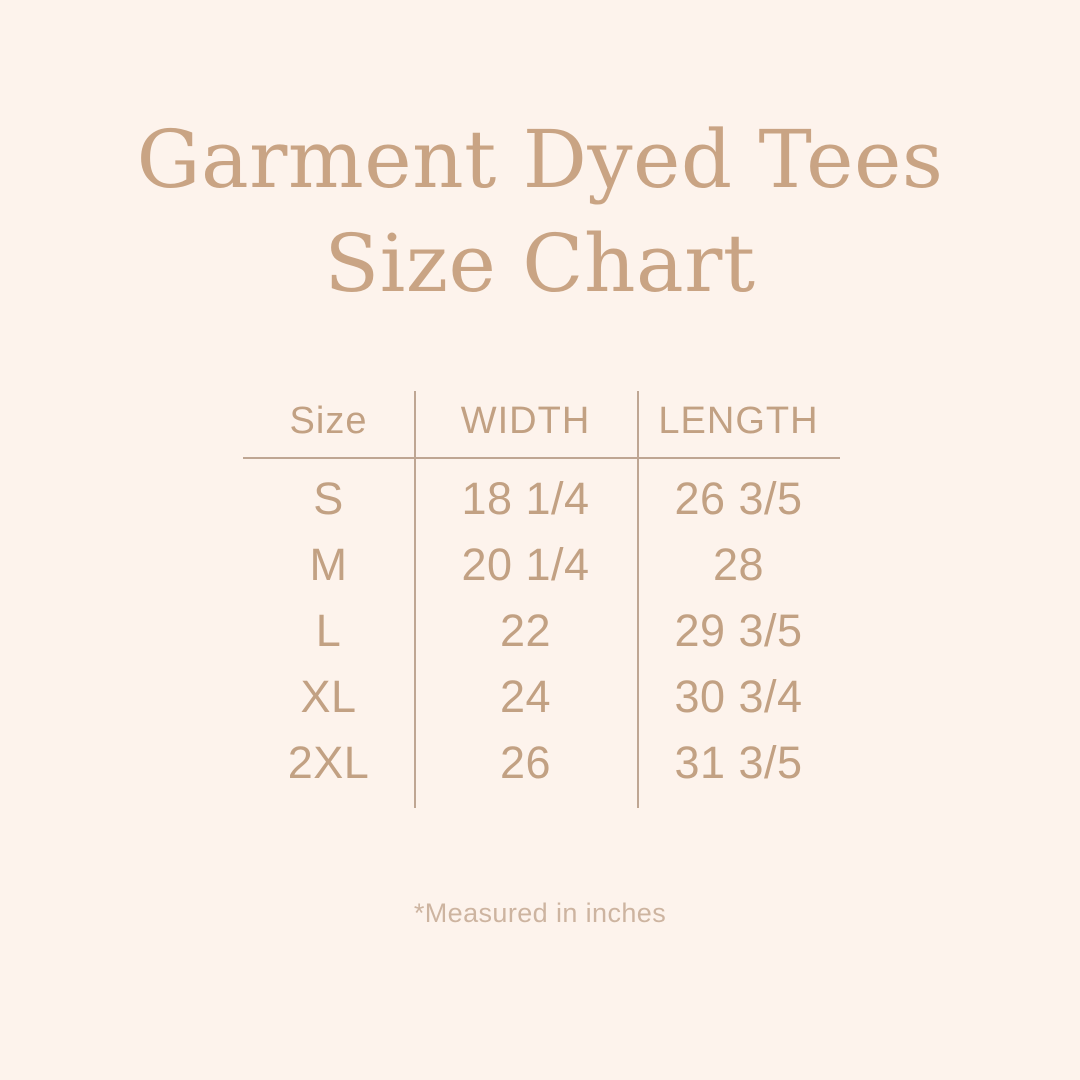 This screenshot has width=1080, height=1080. Describe the element at coordinates (525, 762) in the screenshot. I see `cell-width: 26` at that location.